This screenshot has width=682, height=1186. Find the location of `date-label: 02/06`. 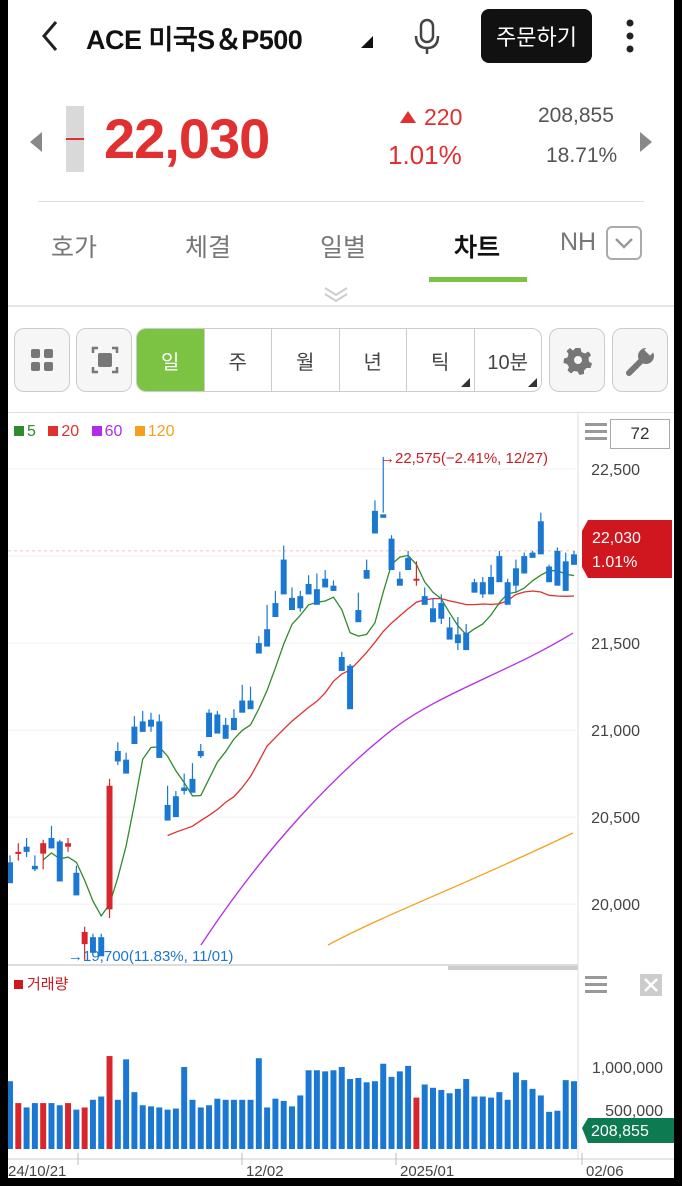

date-label: 02/06 is located at coordinates (605, 1170).